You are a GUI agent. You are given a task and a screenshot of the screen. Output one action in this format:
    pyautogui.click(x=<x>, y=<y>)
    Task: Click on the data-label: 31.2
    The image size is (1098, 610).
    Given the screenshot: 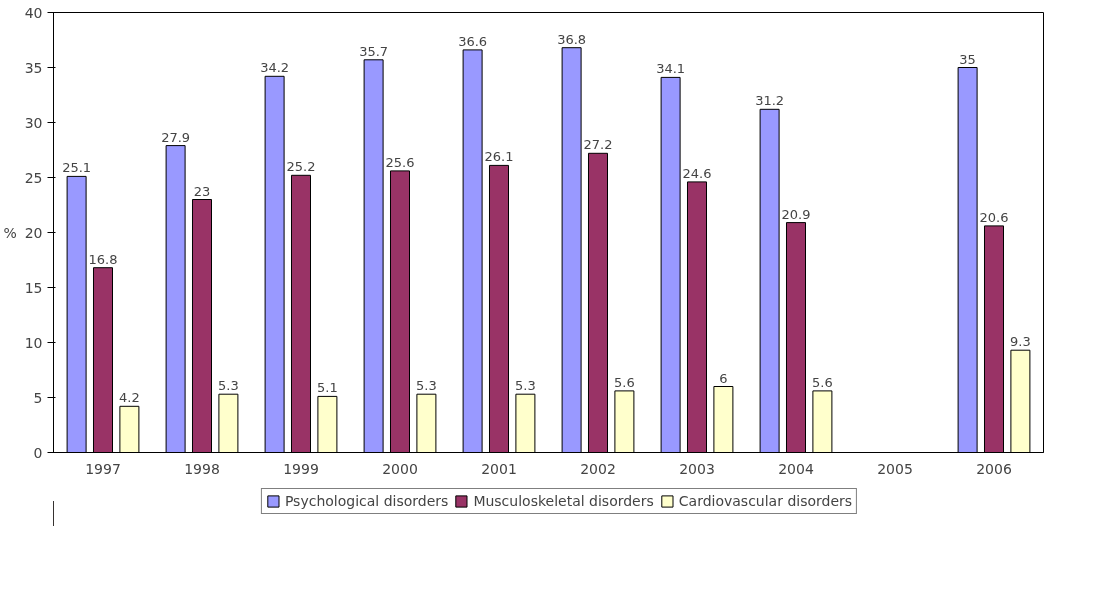 What is the action you would take?
    pyautogui.click(x=770, y=101)
    